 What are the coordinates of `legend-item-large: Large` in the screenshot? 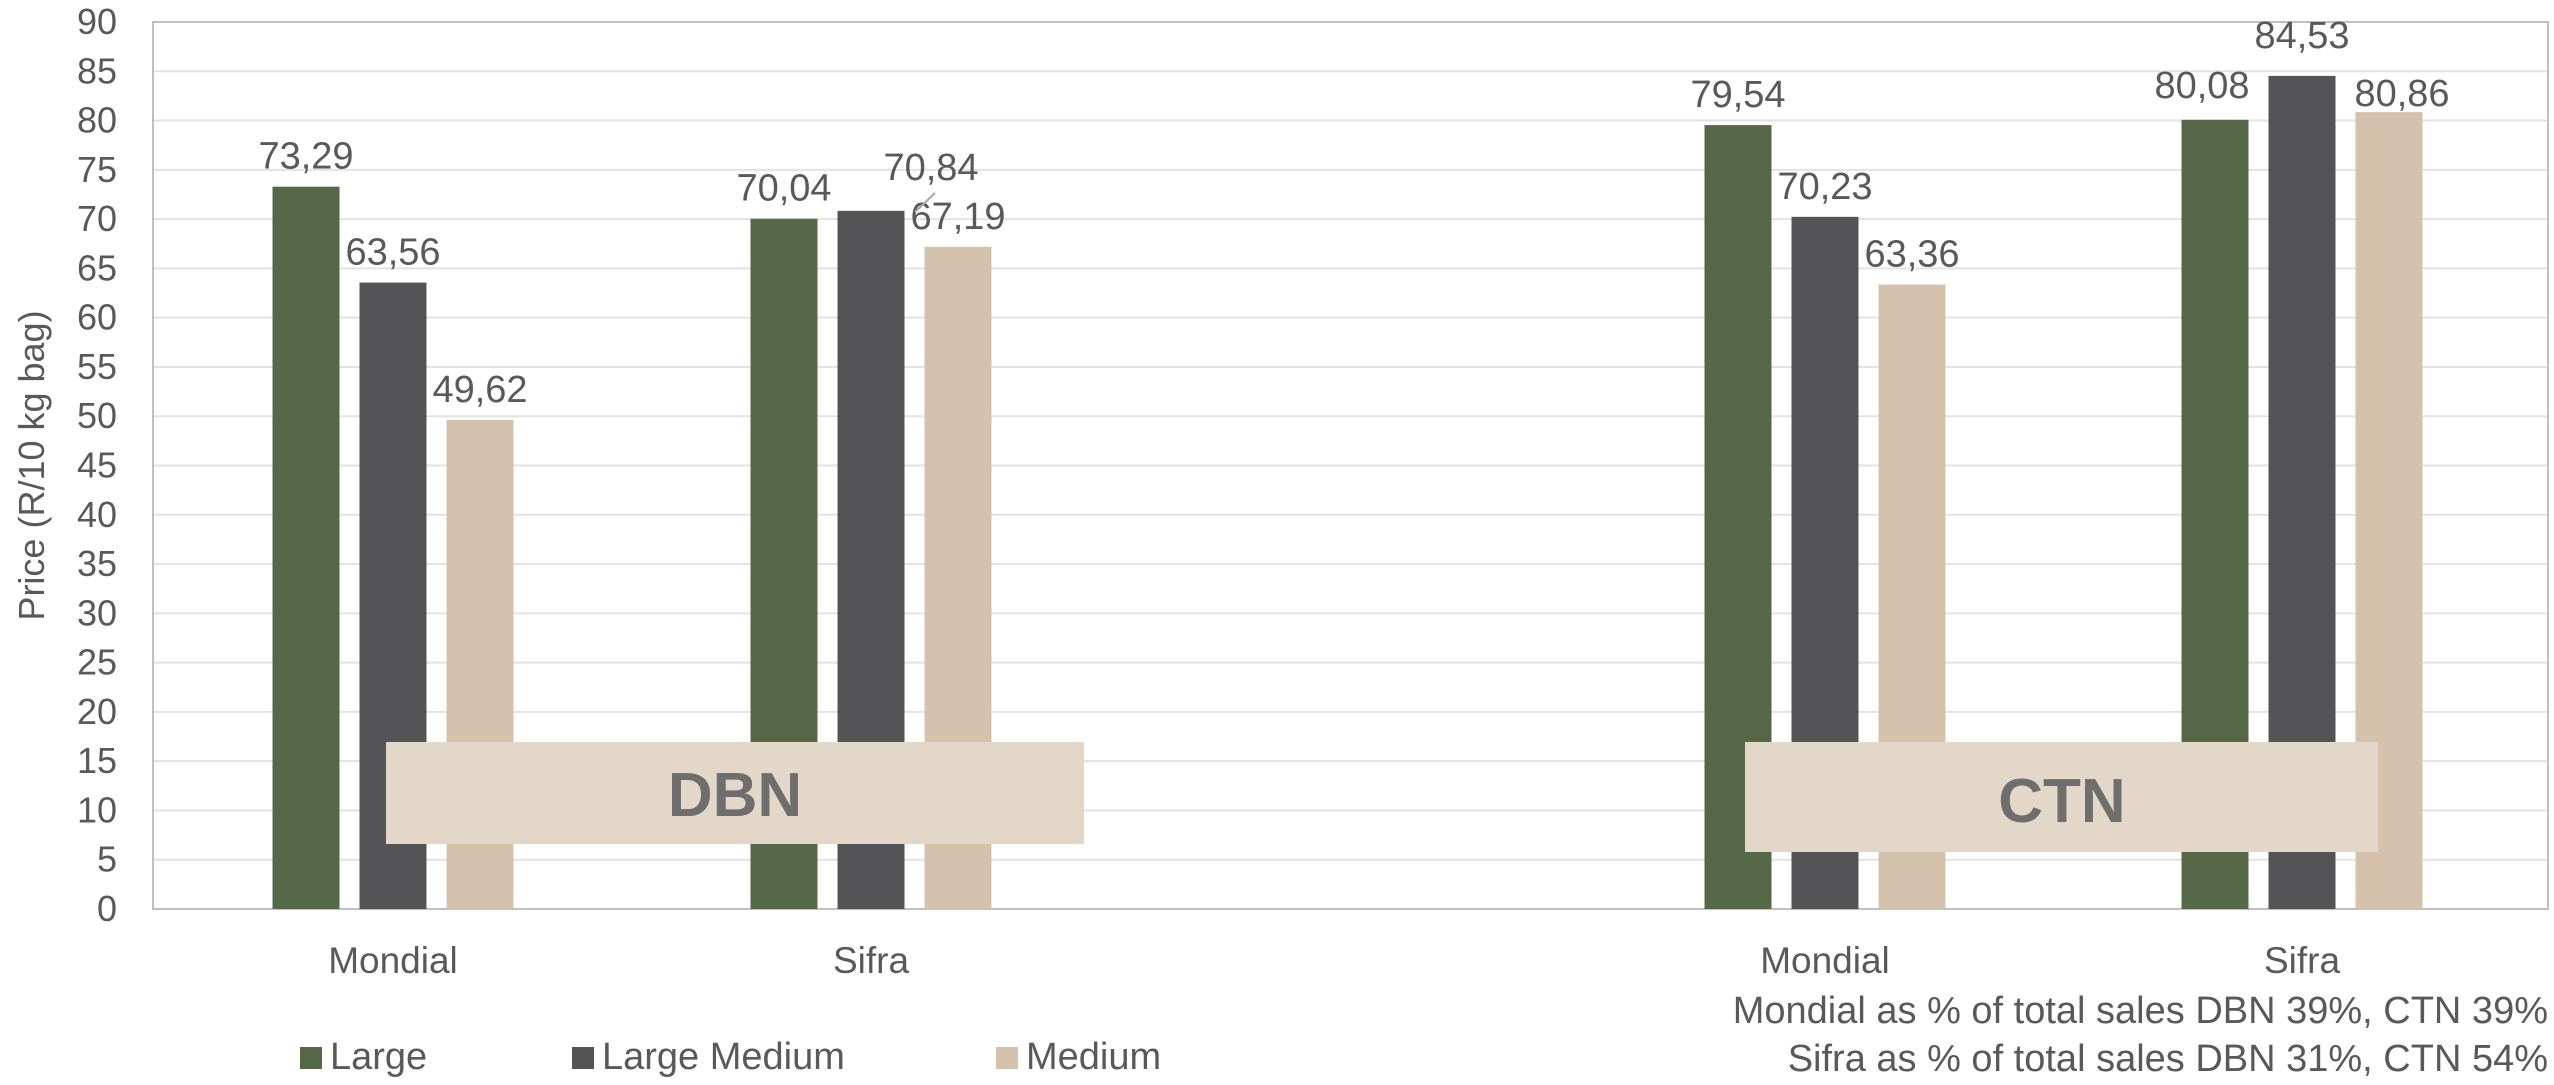 It's located at (363, 1057).